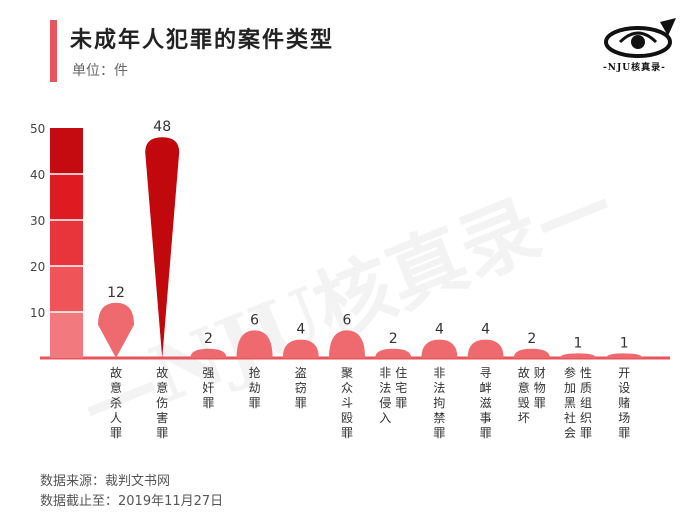 Image resolution: width=700 pixels, height=528 pixels. I want to click on category-label-char: 寻, so click(486, 373).